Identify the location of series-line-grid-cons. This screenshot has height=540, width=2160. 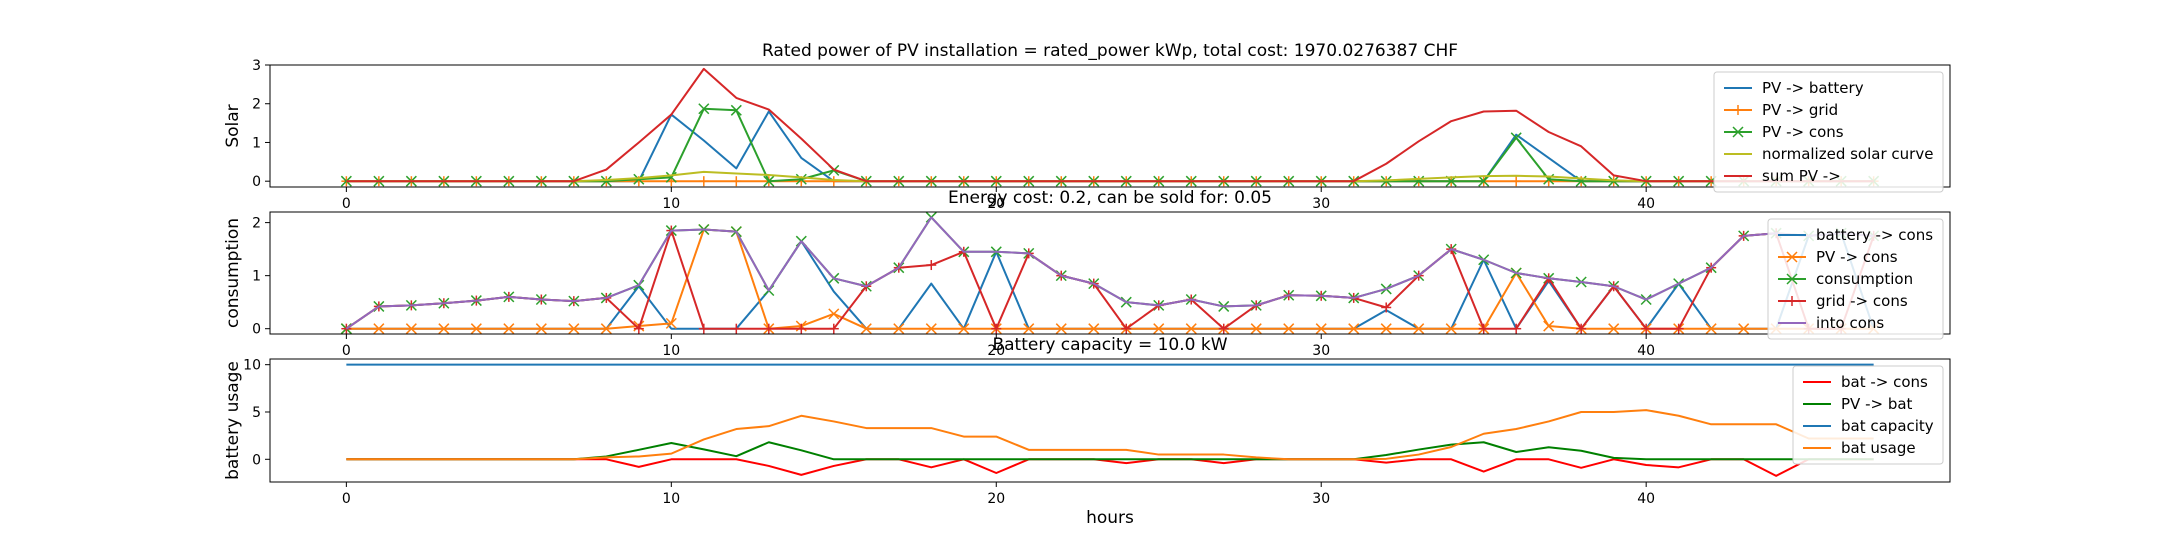
(1110, 279).